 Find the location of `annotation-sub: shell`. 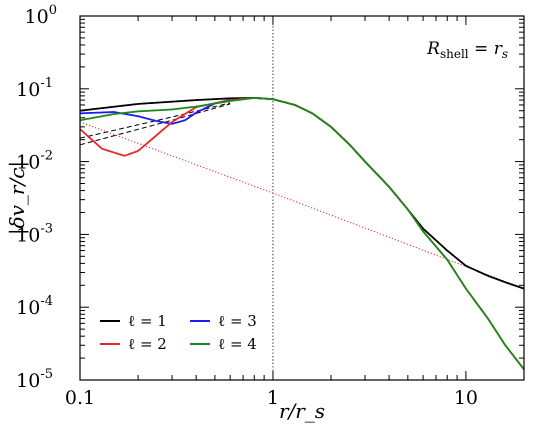

annotation-sub: shell is located at coordinates (454, 54).